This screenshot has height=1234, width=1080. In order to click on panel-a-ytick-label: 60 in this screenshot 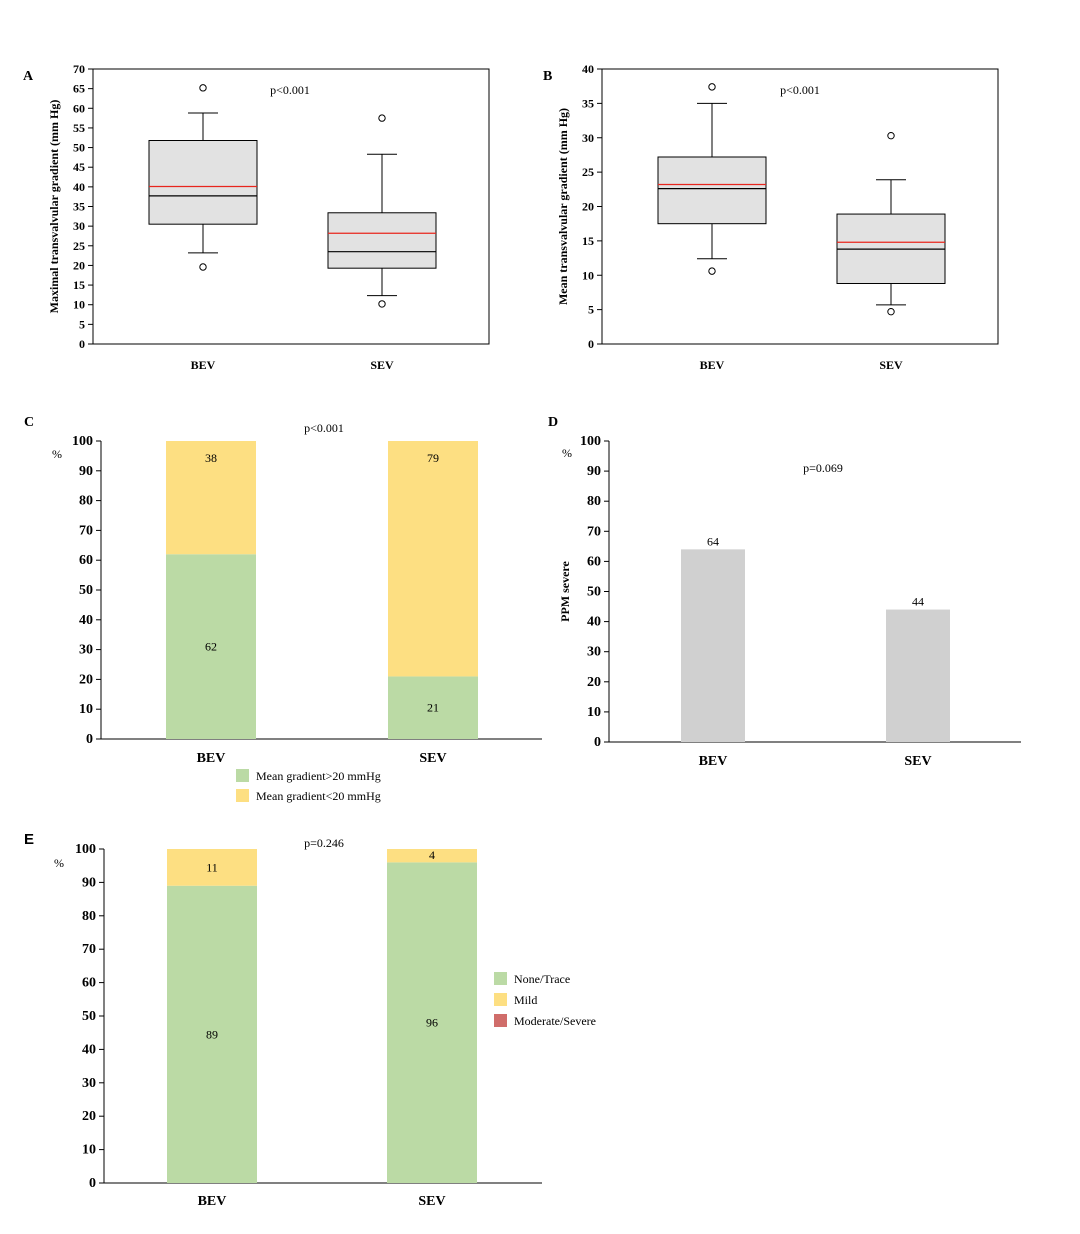, I will do `click(79, 108)`.